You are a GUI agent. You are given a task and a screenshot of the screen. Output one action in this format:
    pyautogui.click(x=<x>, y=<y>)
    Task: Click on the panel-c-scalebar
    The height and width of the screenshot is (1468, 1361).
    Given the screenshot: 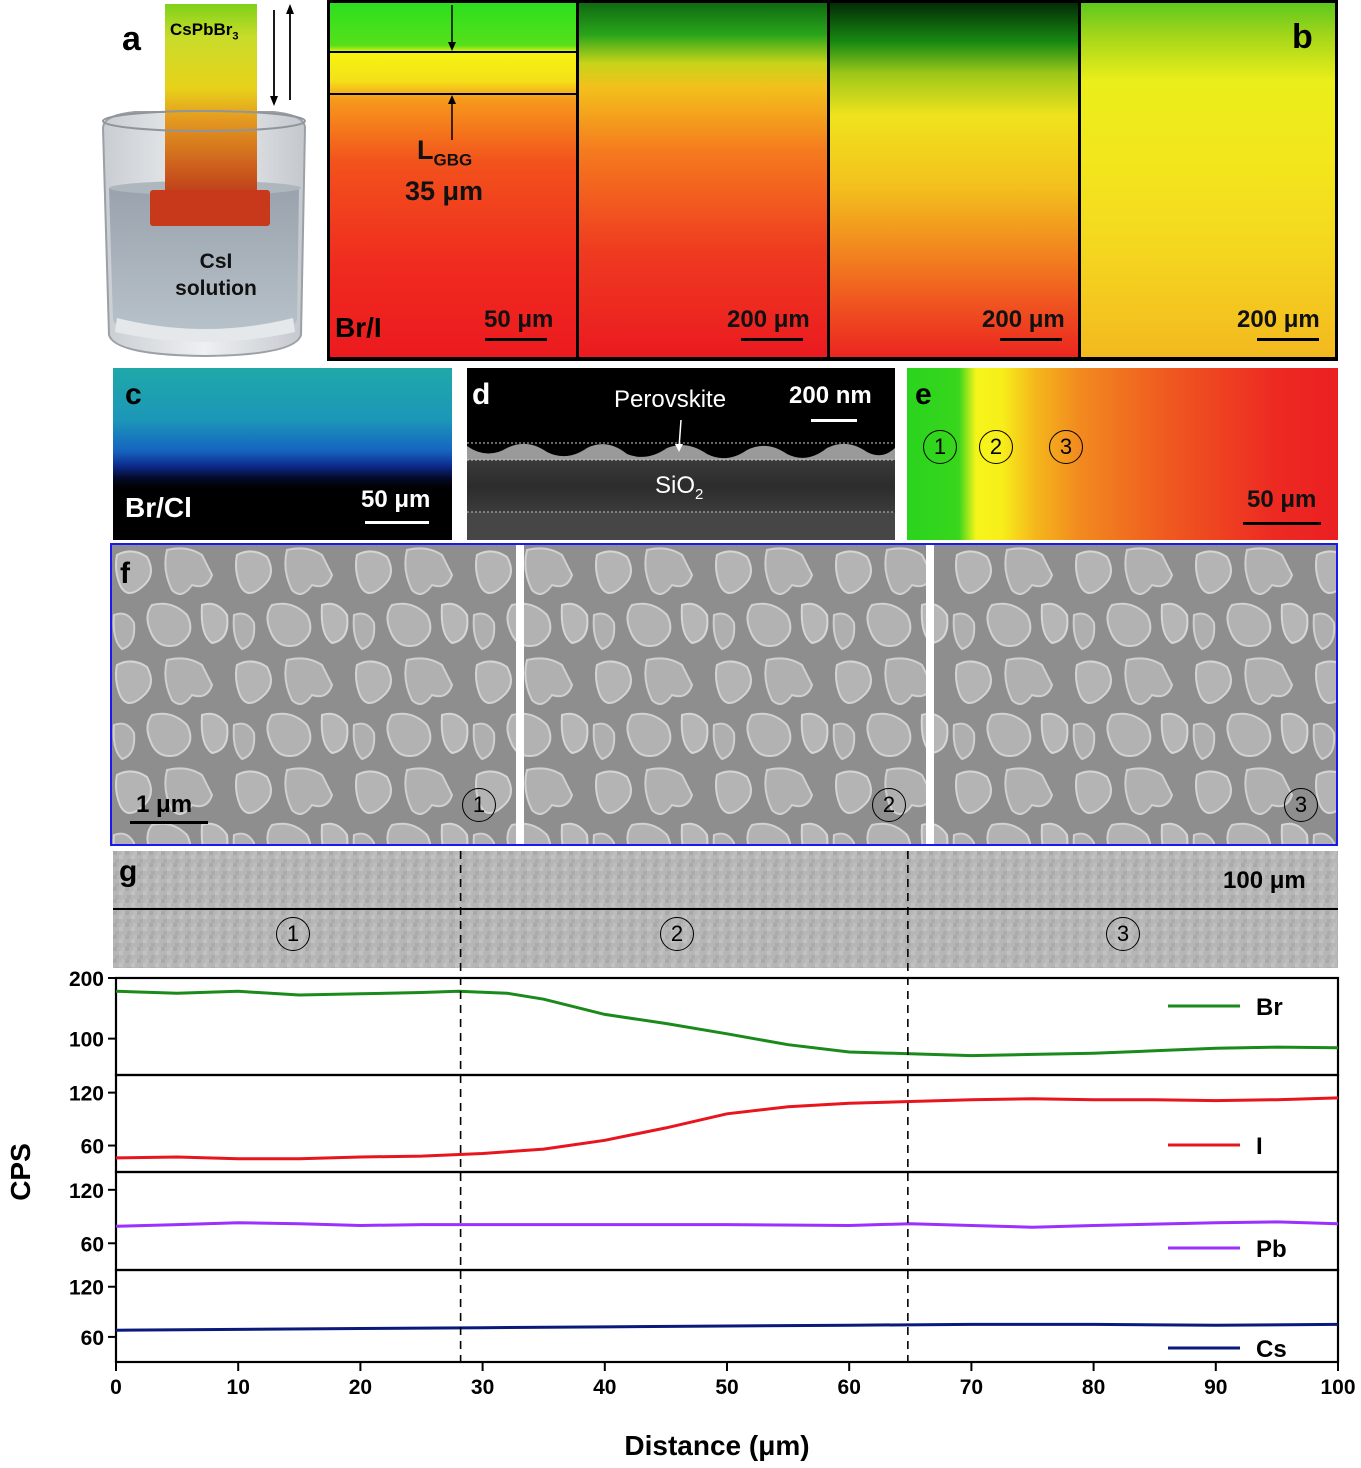 What is the action you would take?
    pyautogui.click(x=397, y=522)
    